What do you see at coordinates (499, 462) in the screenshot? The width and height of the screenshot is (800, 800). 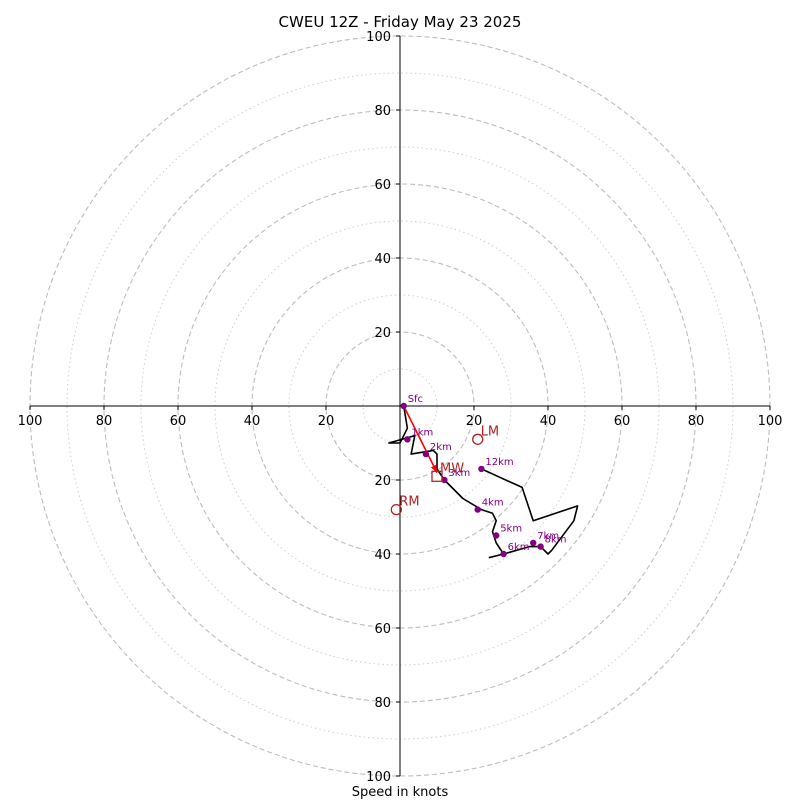 I see `height-point-label: 12km` at bounding box center [499, 462].